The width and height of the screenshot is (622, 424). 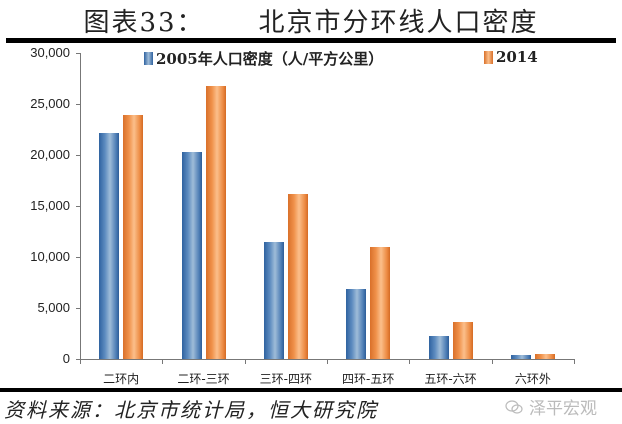 What do you see at coordinates (66, 358) in the screenshot?
I see `y-tick-label: 0` at bounding box center [66, 358].